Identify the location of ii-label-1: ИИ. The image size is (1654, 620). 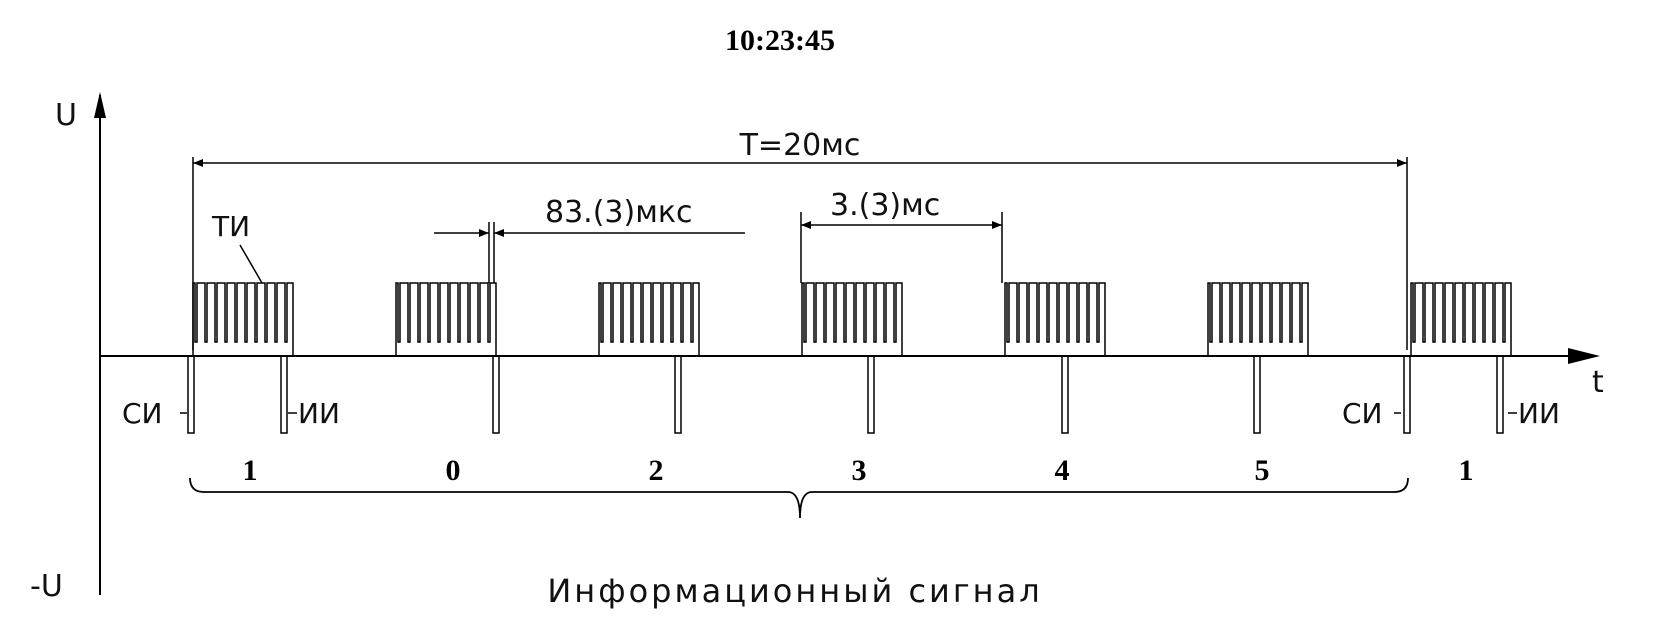
(319, 413).